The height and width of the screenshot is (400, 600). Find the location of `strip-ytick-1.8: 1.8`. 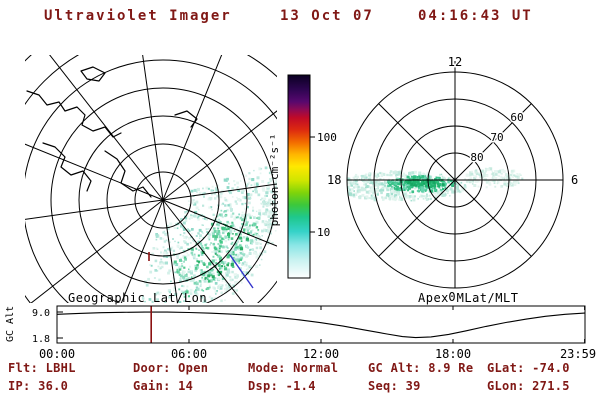

strip-ytick-1.8: 1.8 is located at coordinates (41, 339).